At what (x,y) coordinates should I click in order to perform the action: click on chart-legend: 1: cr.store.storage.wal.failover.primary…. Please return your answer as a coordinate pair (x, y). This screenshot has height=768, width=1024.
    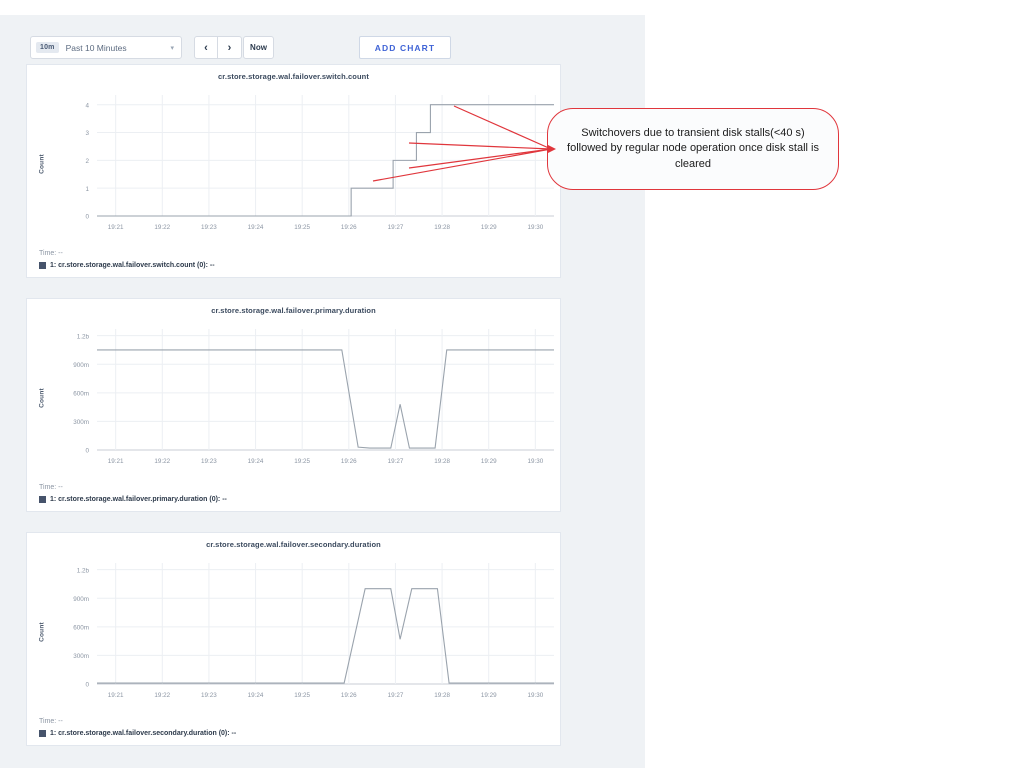
    Looking at the image, I should click on (299, 499).